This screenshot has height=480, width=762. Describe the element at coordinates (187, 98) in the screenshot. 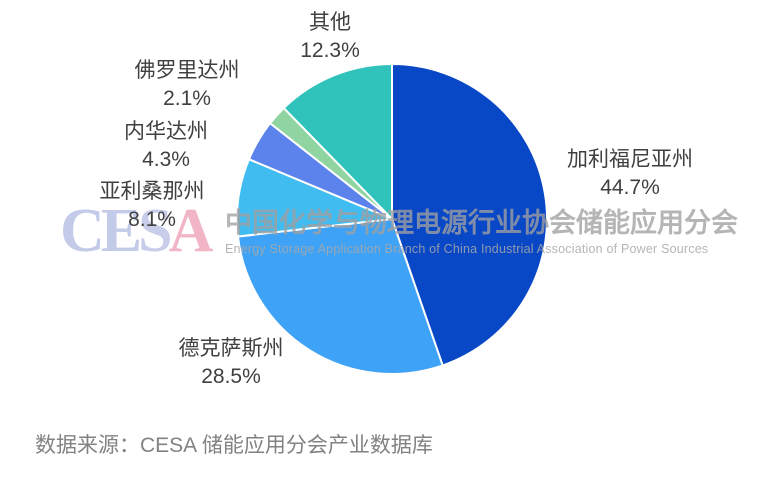

I see `pie-slice-percent: 2.1%` at that location.